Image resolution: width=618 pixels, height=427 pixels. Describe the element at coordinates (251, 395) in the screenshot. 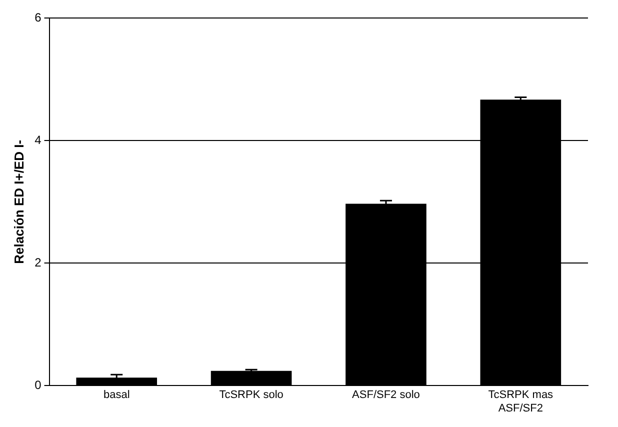

I see `x-tick-label: TcSRPK solo` at that location.